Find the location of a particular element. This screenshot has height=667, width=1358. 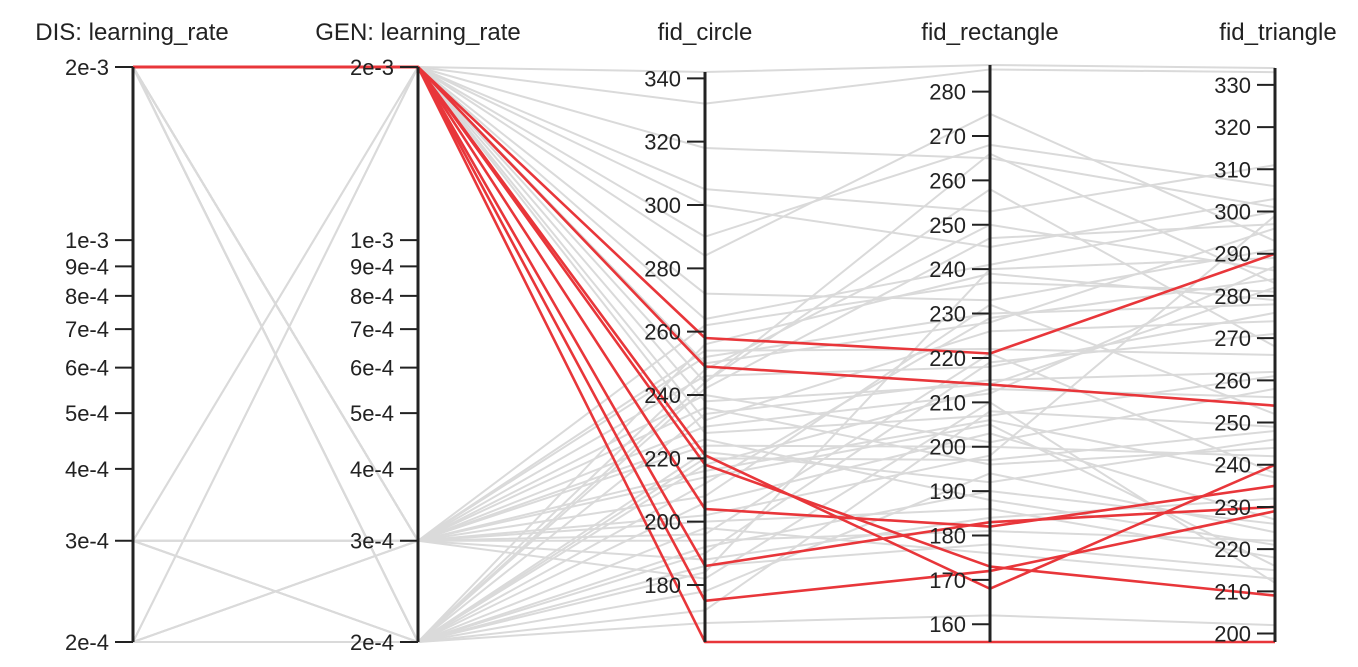

axis-title: GEN: learning_rate is located at coordinates (417, 32).